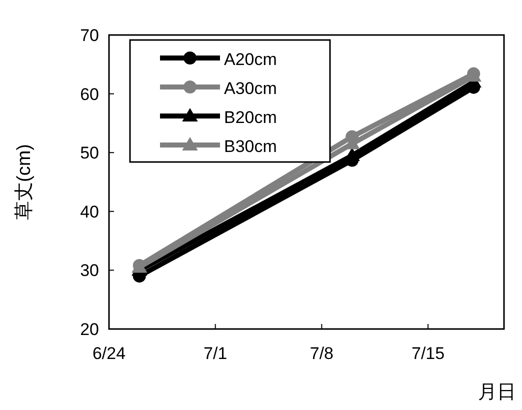  Describe the element at coordinates (250, 117) in the screenshot. I see `legend-label: B20cm` at that location.